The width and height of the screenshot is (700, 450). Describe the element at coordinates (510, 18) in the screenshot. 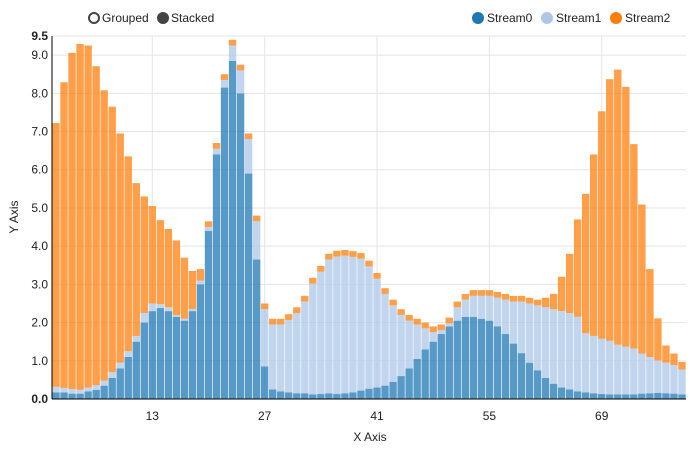

I see `legend-label-stream0: Stream0` at that location.